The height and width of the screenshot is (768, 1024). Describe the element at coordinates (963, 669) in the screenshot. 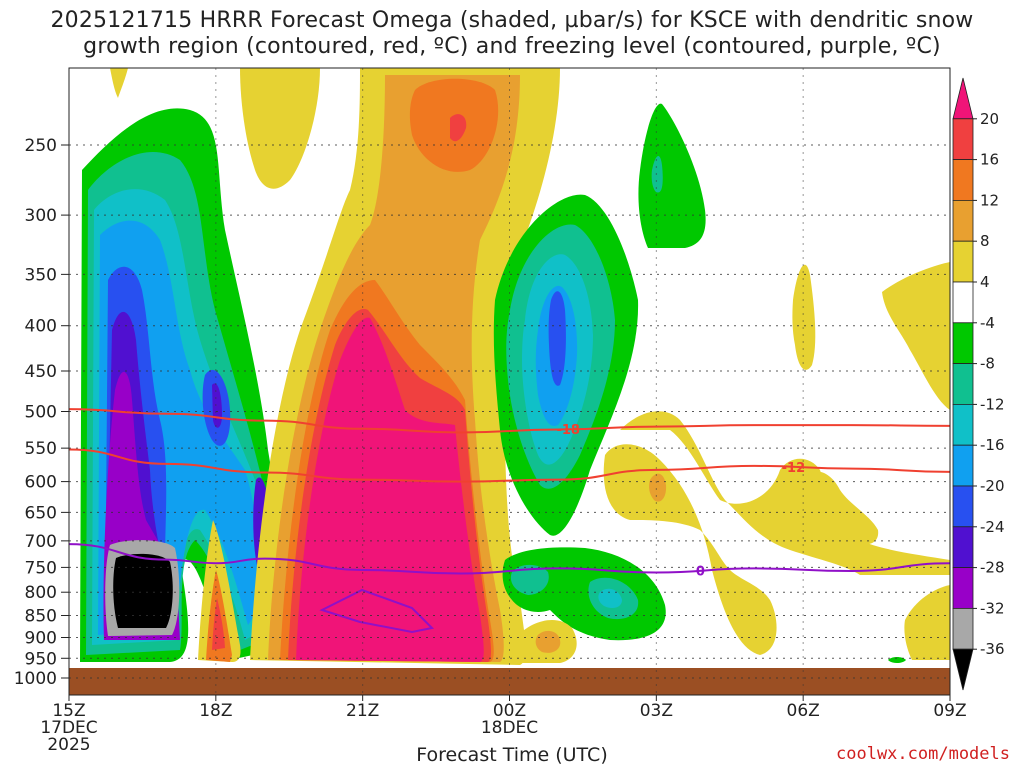

I see `colorbar-bottom-triangle` at that location.